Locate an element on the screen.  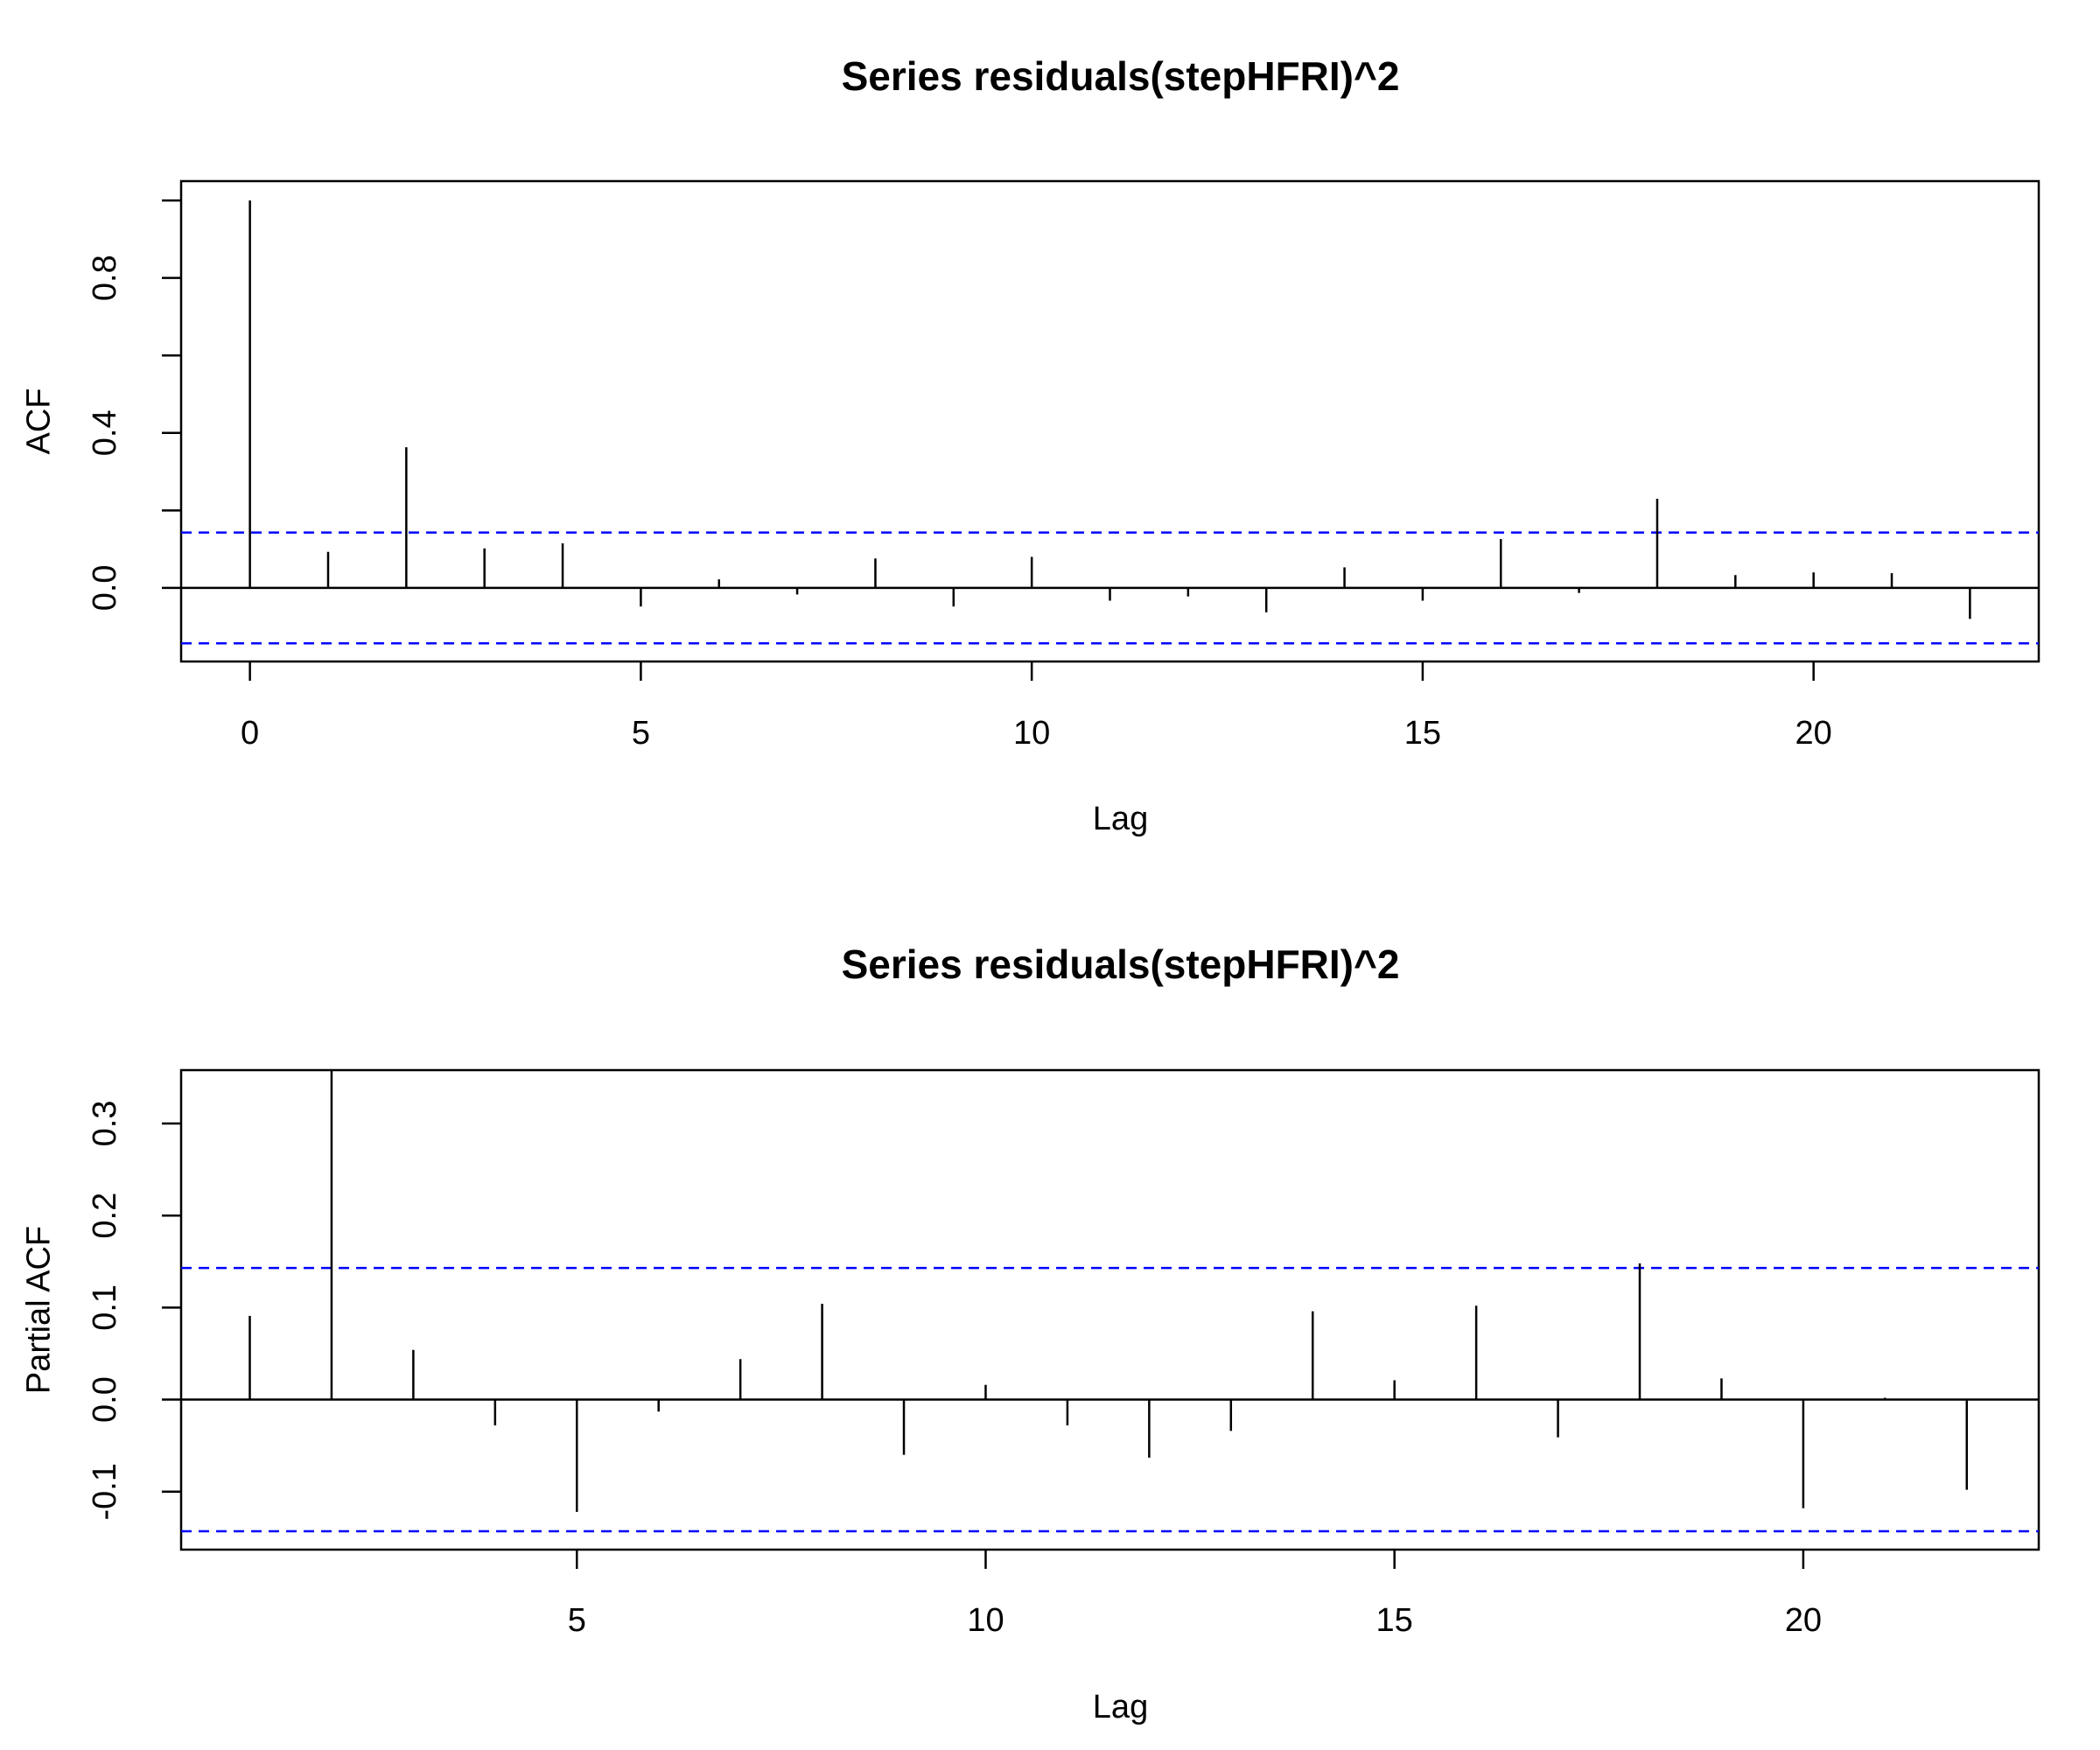
y-tick-label: 0.1 is located at coordinates (105, 1307).